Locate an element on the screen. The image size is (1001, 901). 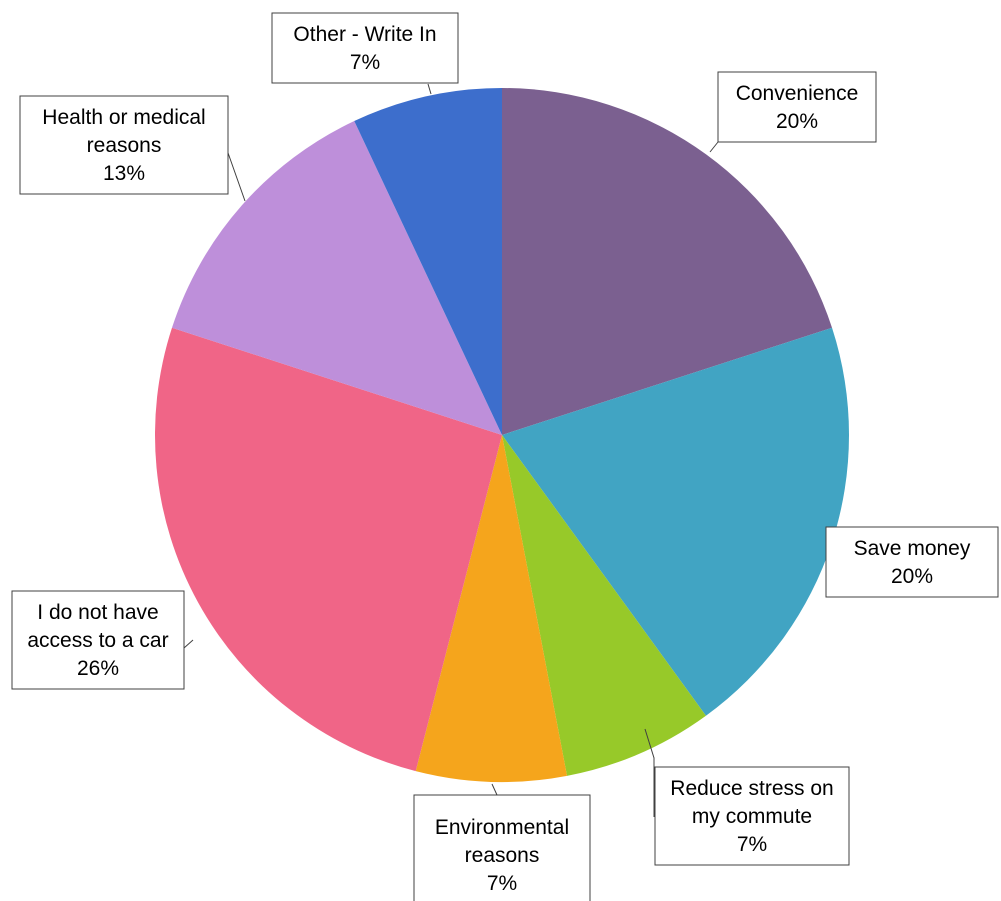
data-label-convenience: Convenience 20% is located at coordinates (793, 112).